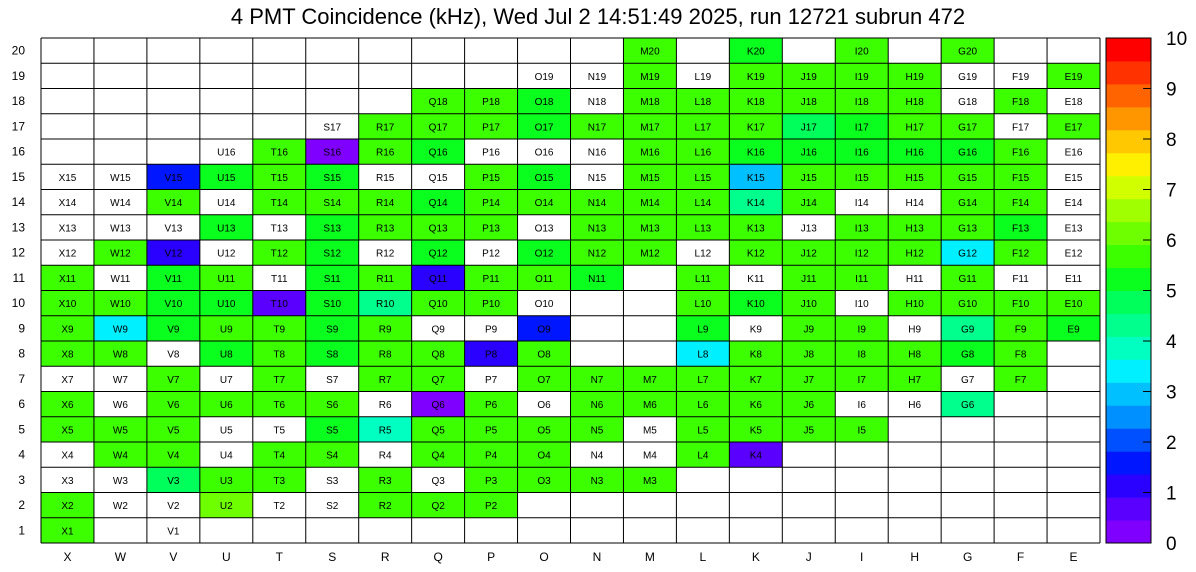  What do you see at coordinates (120, 178) in the screenshot?
I see `cell-label-W15: W15` at bounding box center [120, 178].